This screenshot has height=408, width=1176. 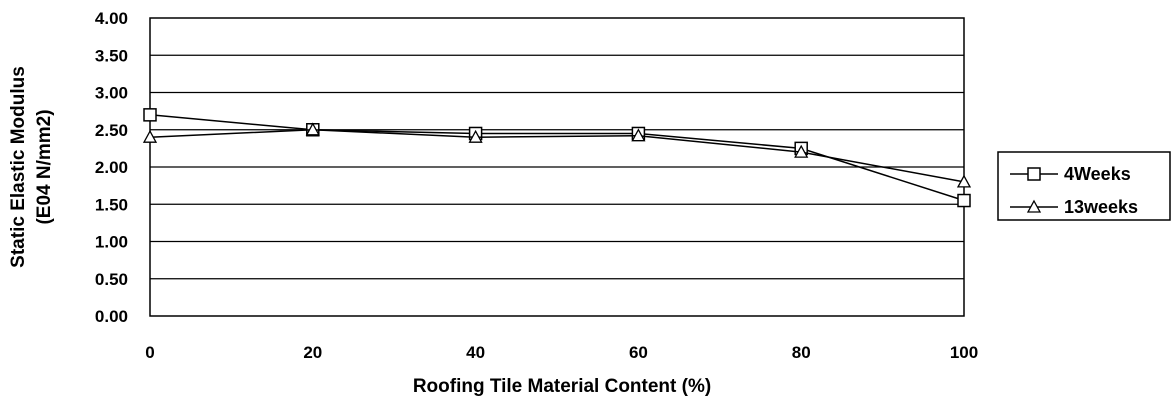 I want to click on y-tick-label: 1.00, so click(x=111, y=242).